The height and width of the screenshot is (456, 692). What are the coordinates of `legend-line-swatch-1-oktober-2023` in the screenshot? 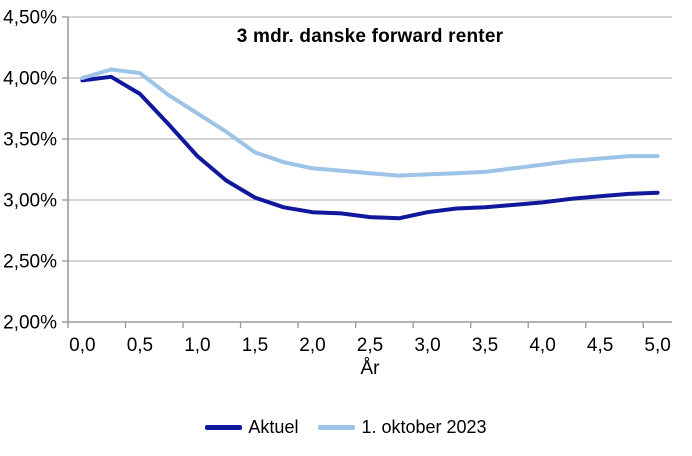 It's located at (337, 427).